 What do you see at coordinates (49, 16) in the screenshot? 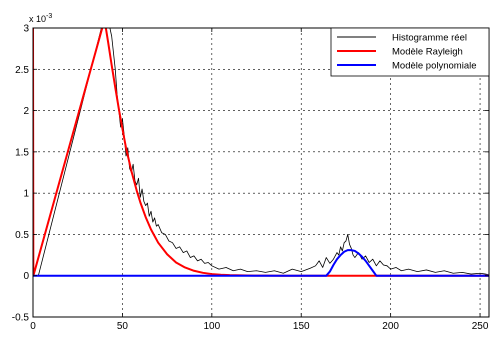
I see `y-exponent-power: -3` at bounding box center [49, 16].